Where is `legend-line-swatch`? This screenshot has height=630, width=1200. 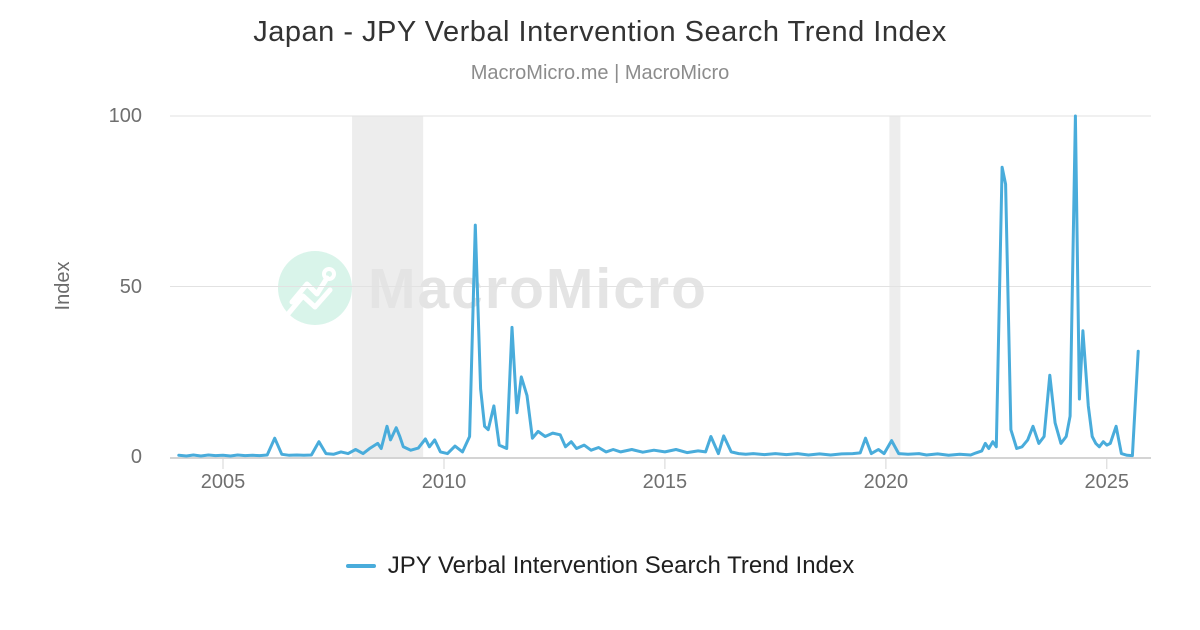
legend-line-swatch is located at coordinates (360, 566).